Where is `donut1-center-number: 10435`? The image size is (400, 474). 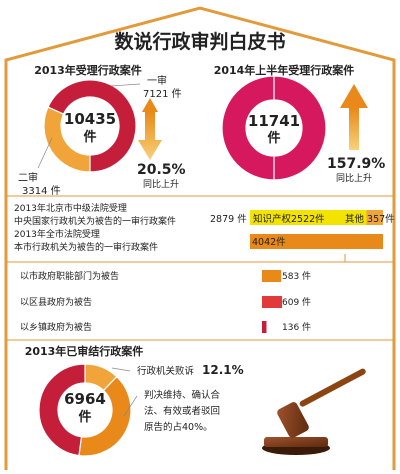 donut1-center-number: 10435 is located at coordinates (90, 119).